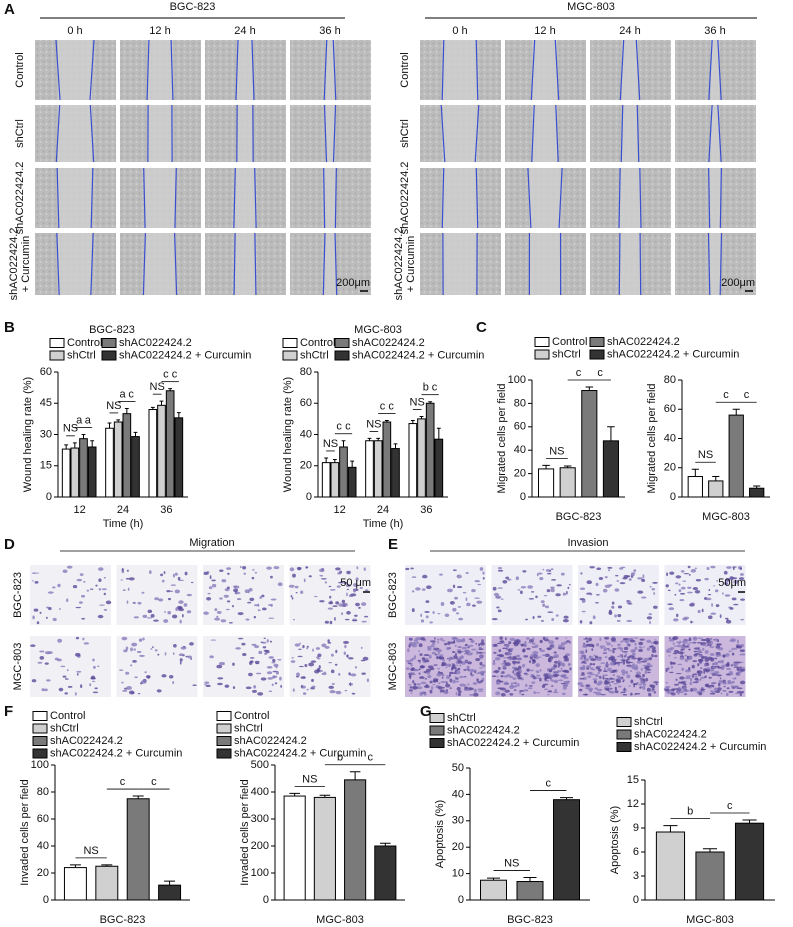 The width and height of the screenshot is (793, 927). I want to click on legend-label: shCtrl, so click(314, 355).